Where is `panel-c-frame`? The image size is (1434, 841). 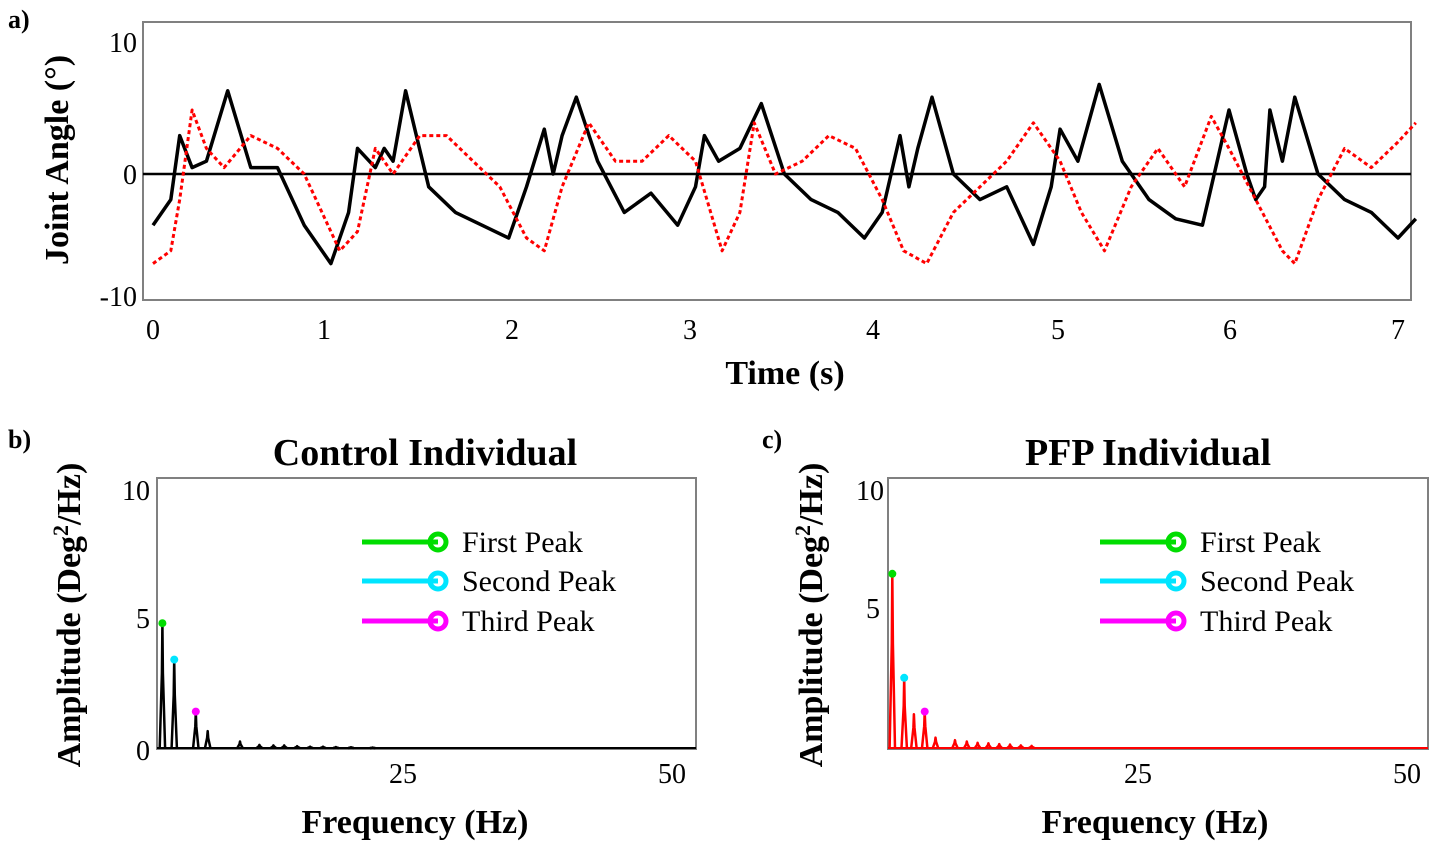
panel-c-frame is located at coordinates (1158, 613).